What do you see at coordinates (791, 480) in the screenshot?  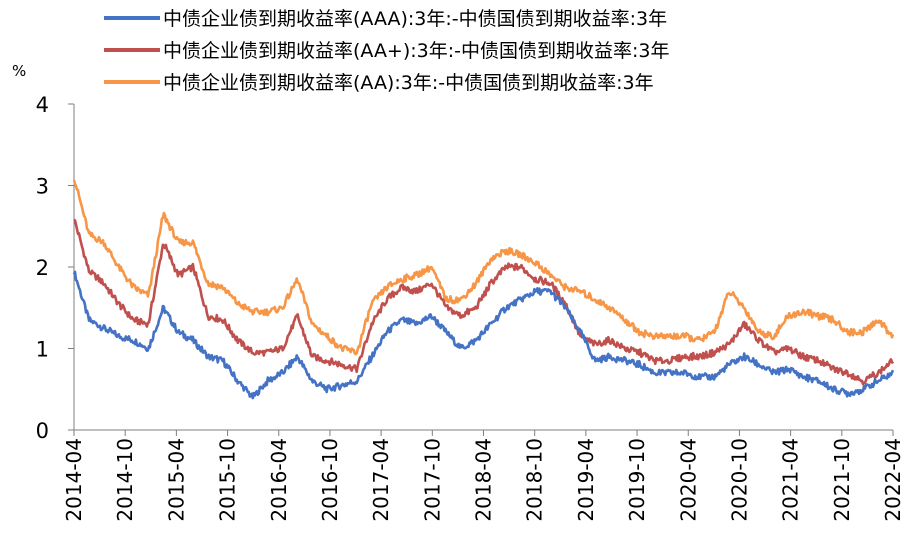 I see `x-tick-label: 2021-04` at bounding box center [791, 480].